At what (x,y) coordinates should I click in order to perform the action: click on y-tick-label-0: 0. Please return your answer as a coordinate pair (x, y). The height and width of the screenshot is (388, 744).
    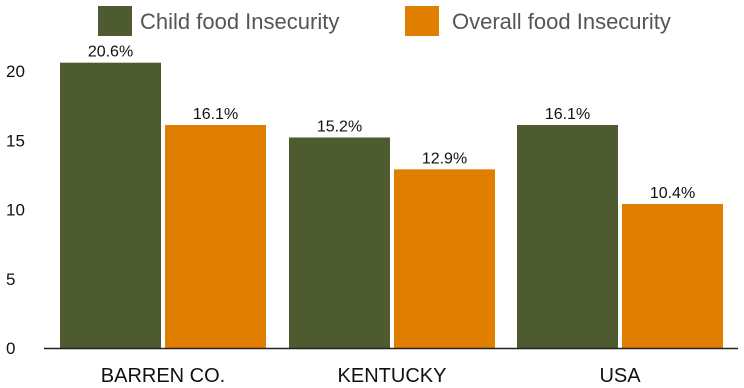
    Looking at the image, I should click on (10, 348).